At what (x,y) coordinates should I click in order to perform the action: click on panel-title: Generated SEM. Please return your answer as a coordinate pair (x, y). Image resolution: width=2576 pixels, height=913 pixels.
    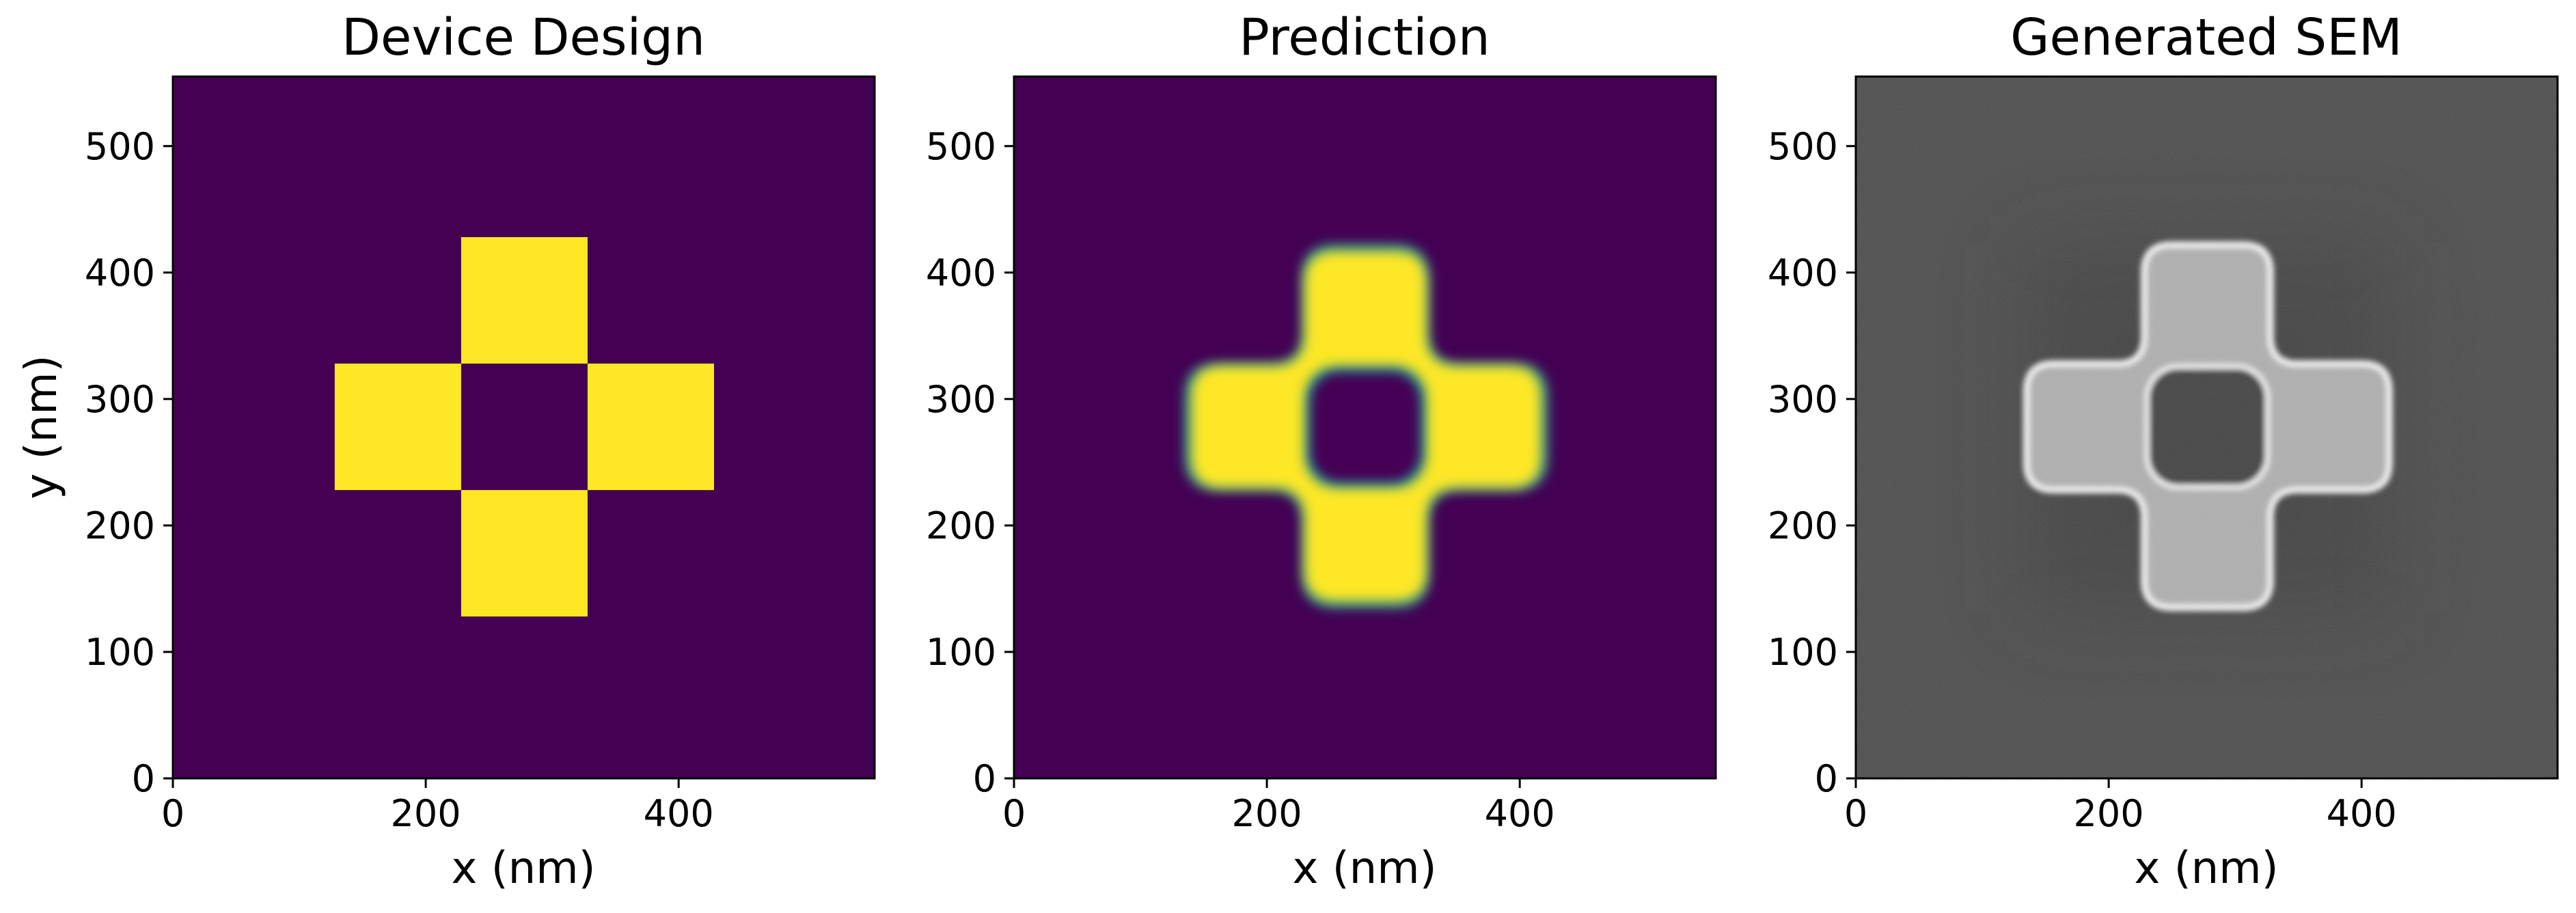
    Looking at the image, I should click on (2206, 38).